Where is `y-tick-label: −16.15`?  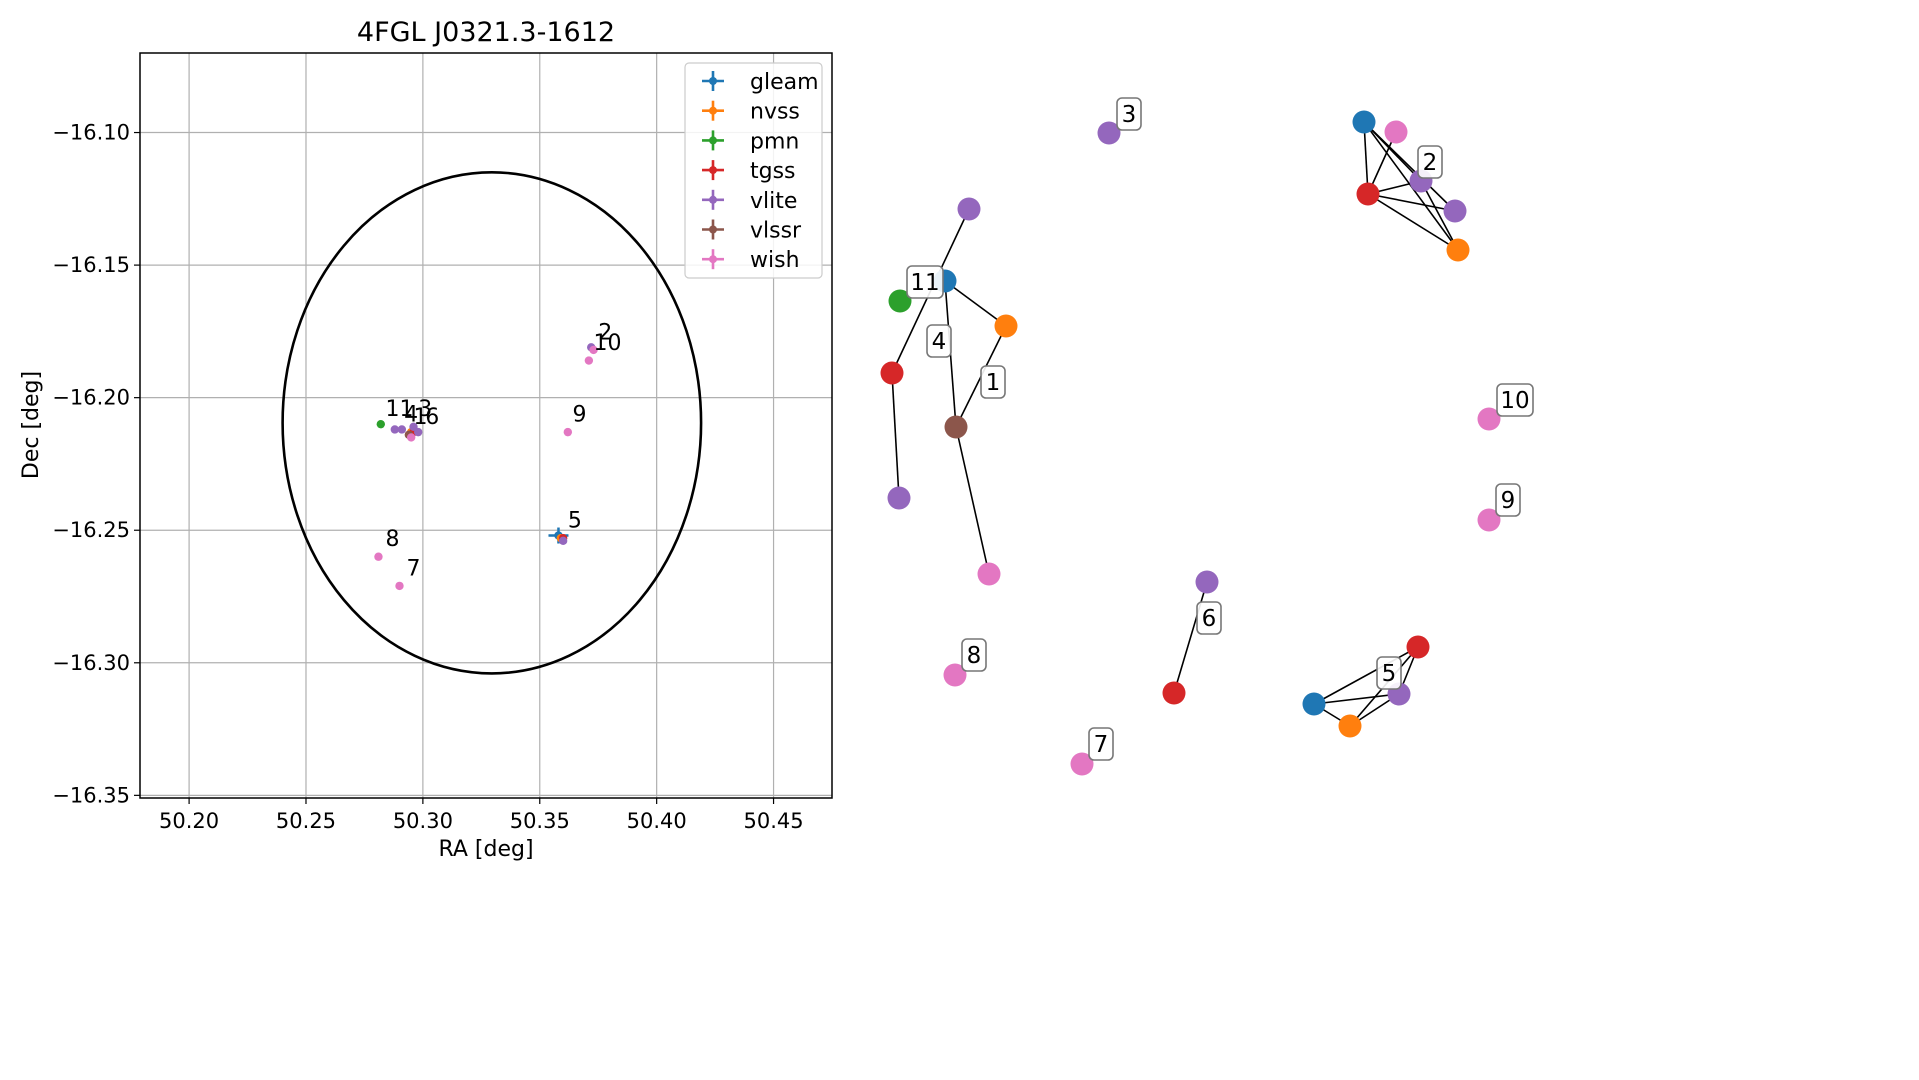
y-tick-label: −16.15 is located at coordinates (91, 265).